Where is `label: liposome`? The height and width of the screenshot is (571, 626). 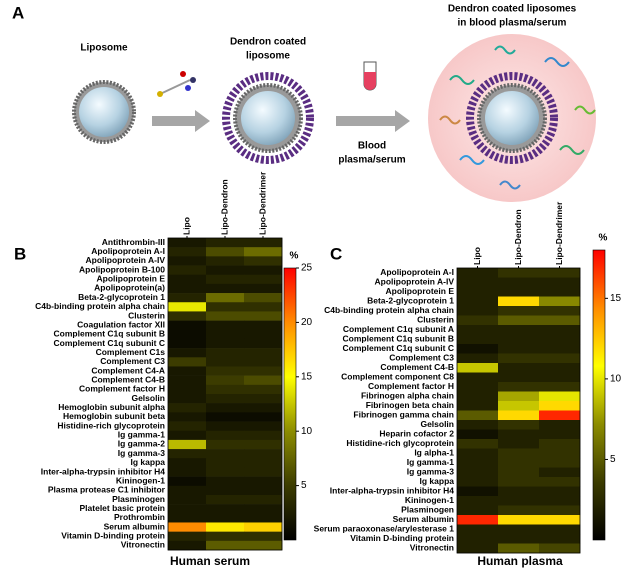
label: liposome is located at coordinates (268, 56).